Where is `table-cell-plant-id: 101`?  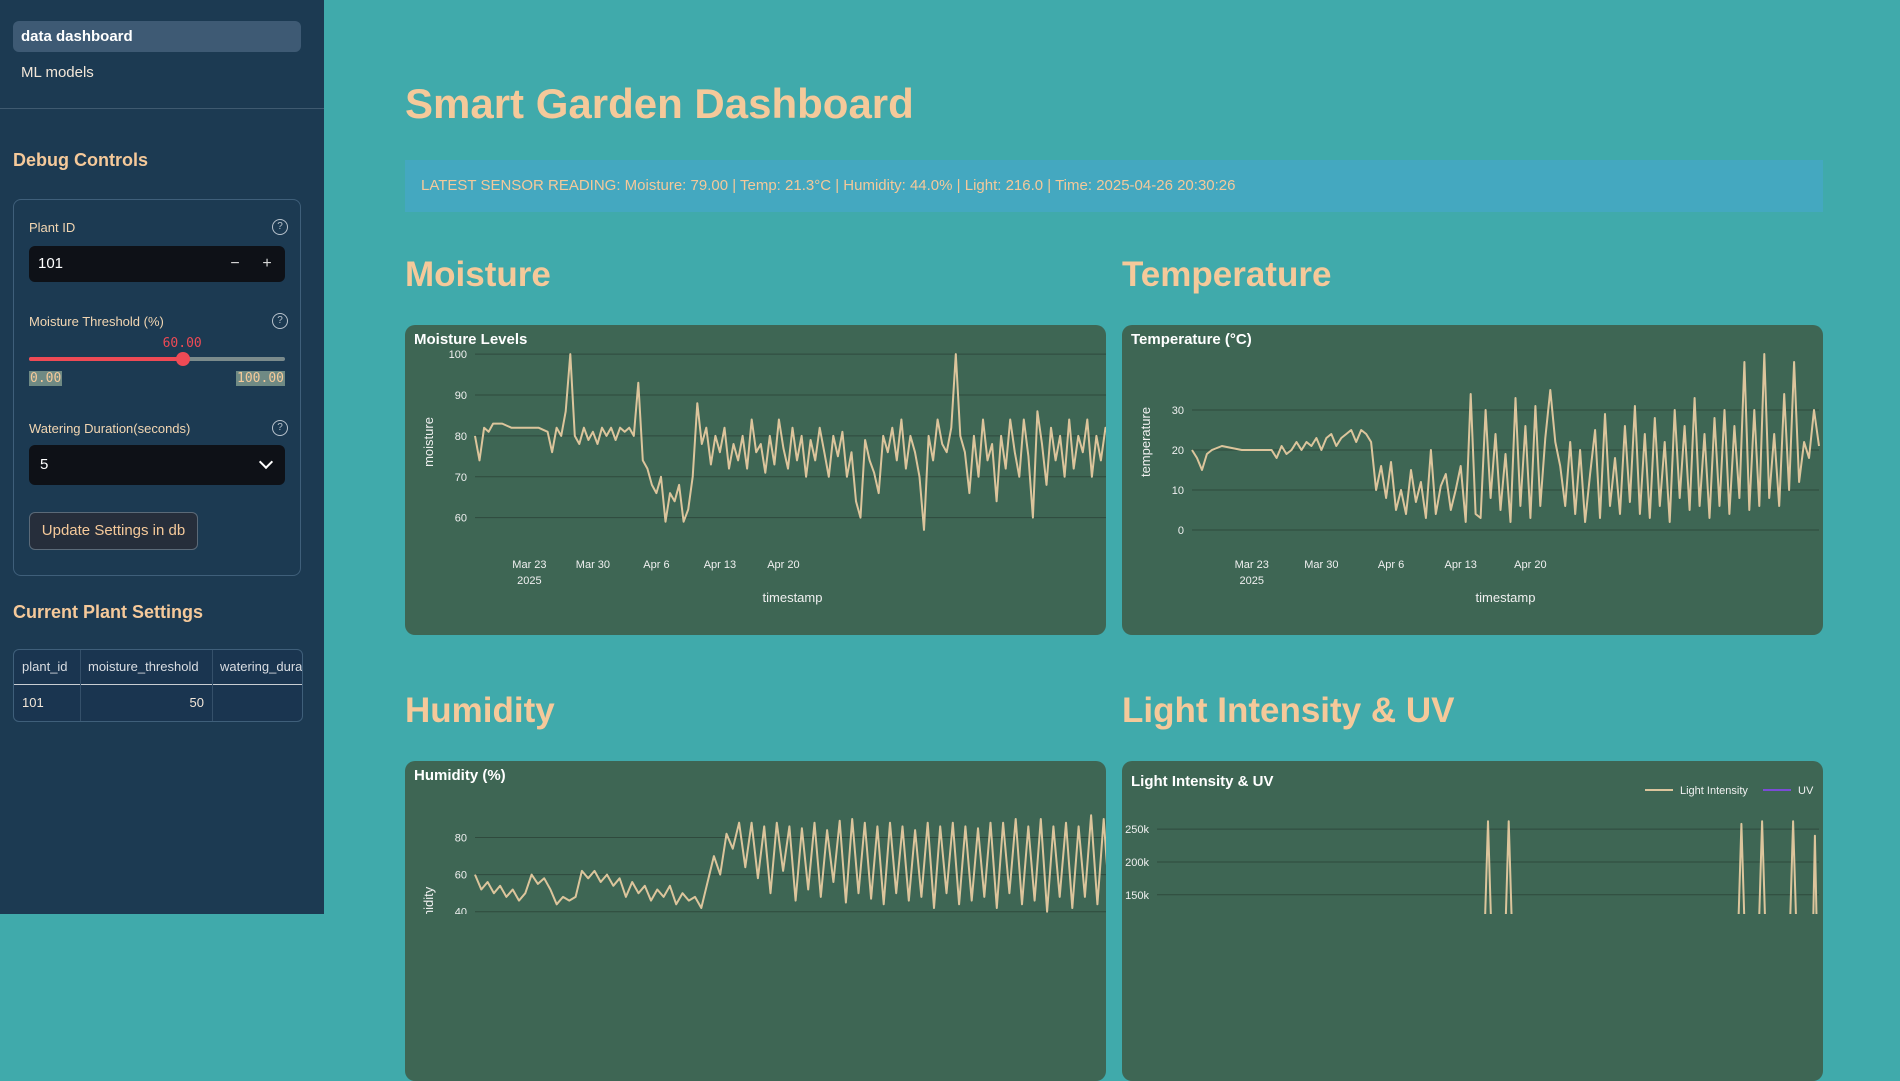
table-cell-plant-id: 101 is located at coordinates (33, 702).